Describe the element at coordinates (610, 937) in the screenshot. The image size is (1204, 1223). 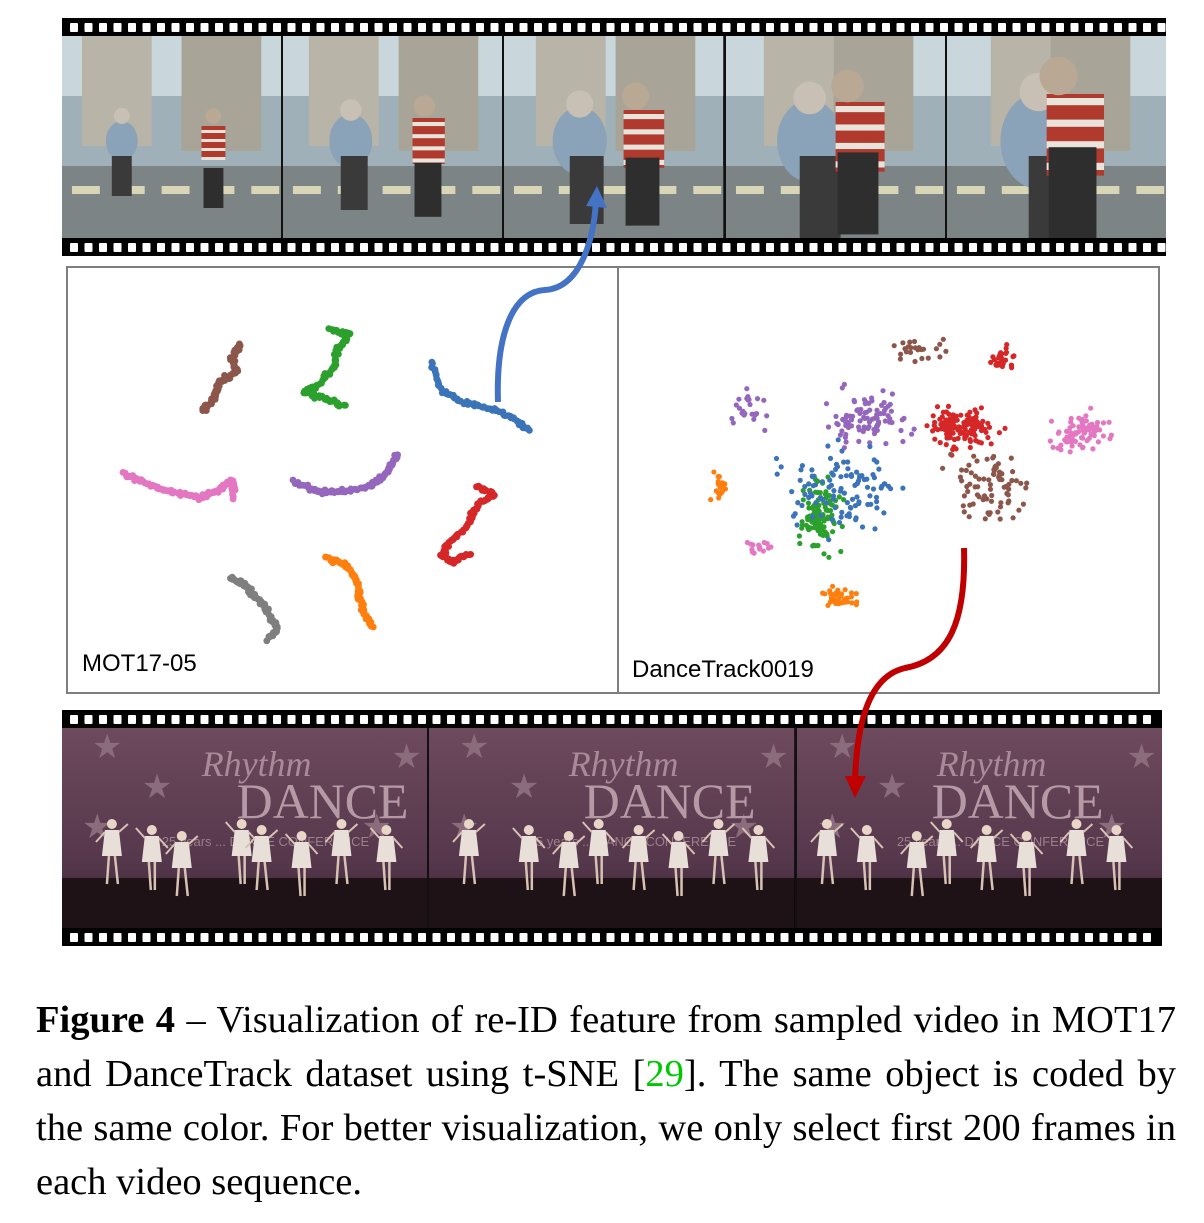
I see `film-sprocket-holes-bottom` at that location.